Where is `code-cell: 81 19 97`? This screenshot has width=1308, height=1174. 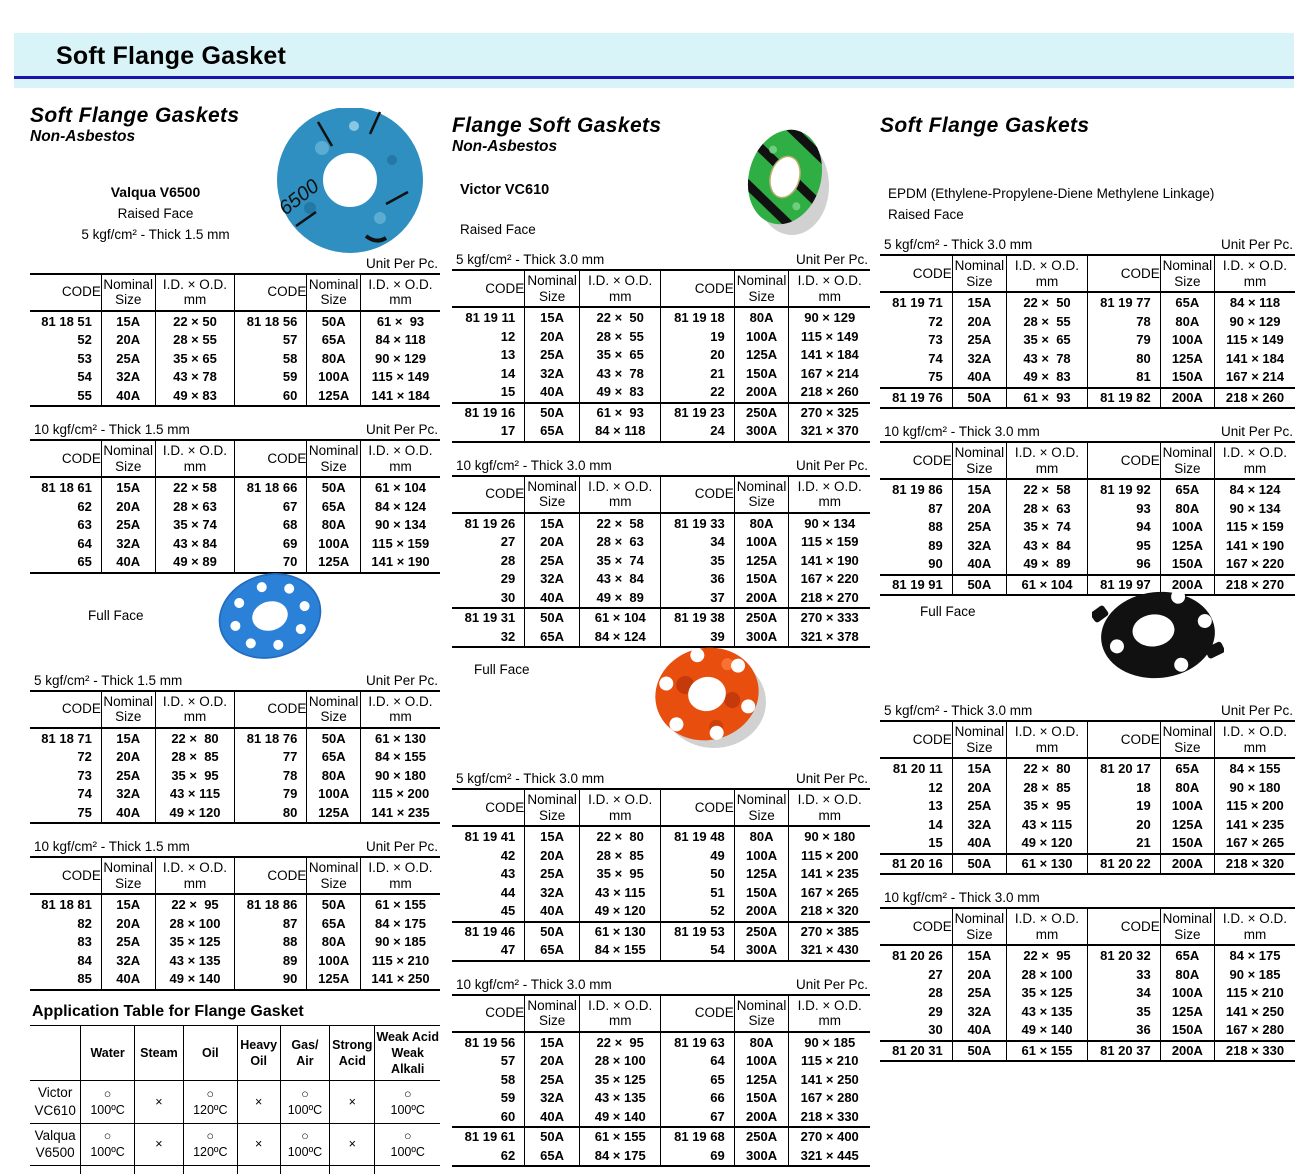 code-cell: 81 19 97 is located at coordinates (1123, 584).